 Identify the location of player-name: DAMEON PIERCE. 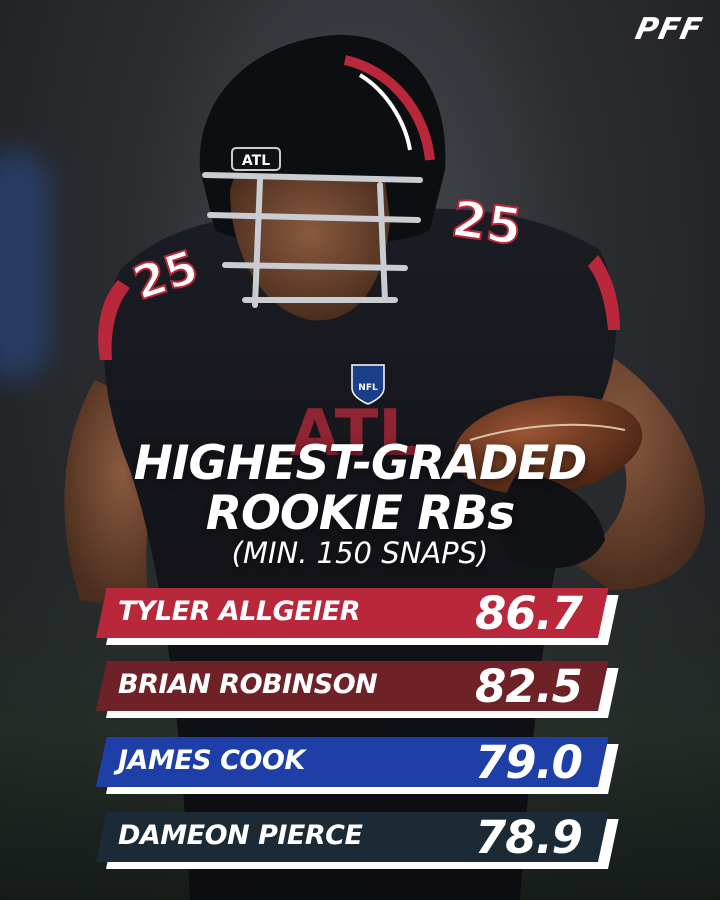
(240, 835).